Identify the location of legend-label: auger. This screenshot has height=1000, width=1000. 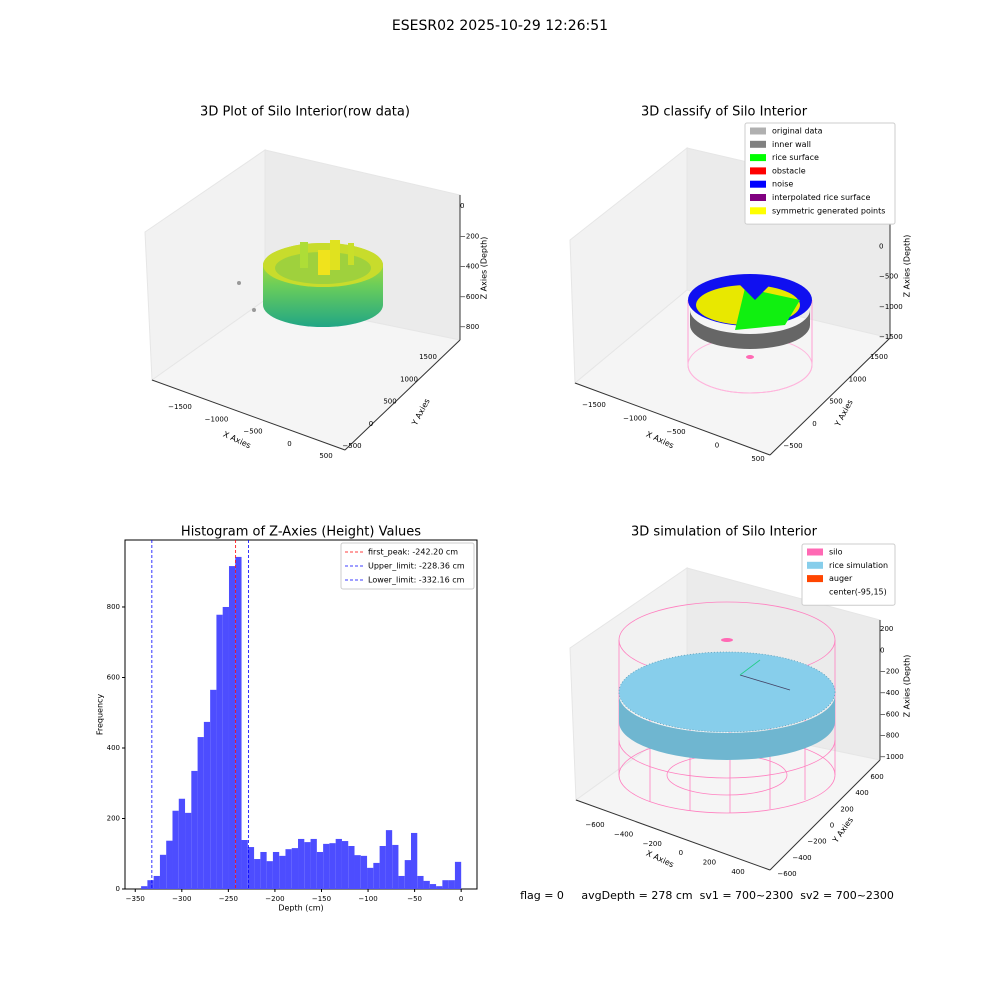
(841, 578).